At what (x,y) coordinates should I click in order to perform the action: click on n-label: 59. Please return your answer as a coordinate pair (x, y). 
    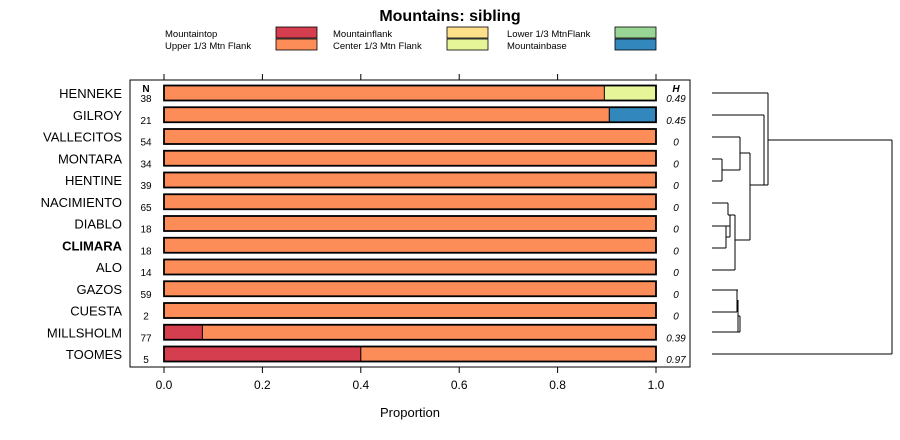
    Looking at the image, I should click on (146, 295).